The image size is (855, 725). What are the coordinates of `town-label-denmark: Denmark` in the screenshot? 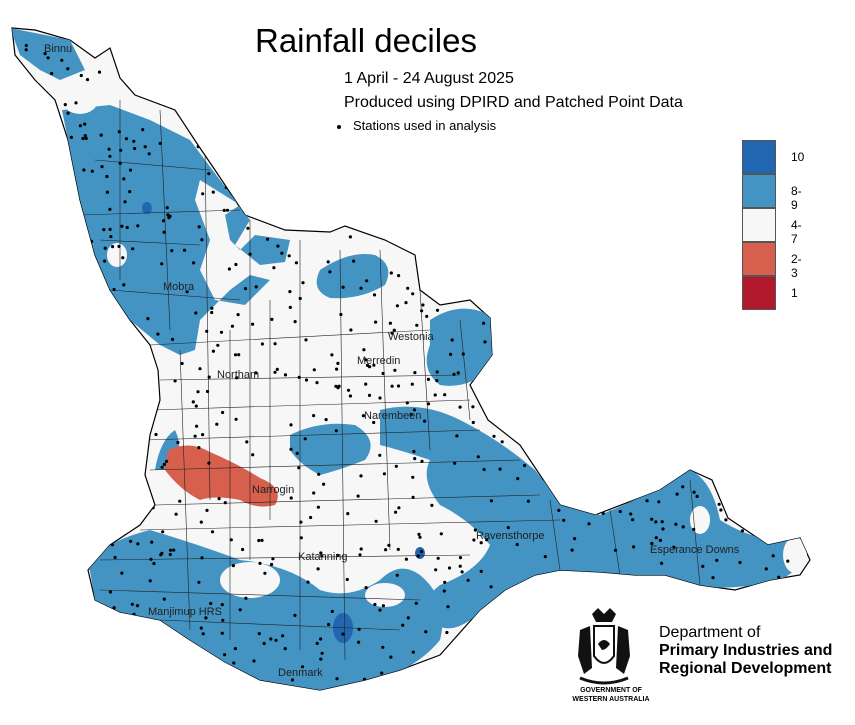 It's located at (300, 673).